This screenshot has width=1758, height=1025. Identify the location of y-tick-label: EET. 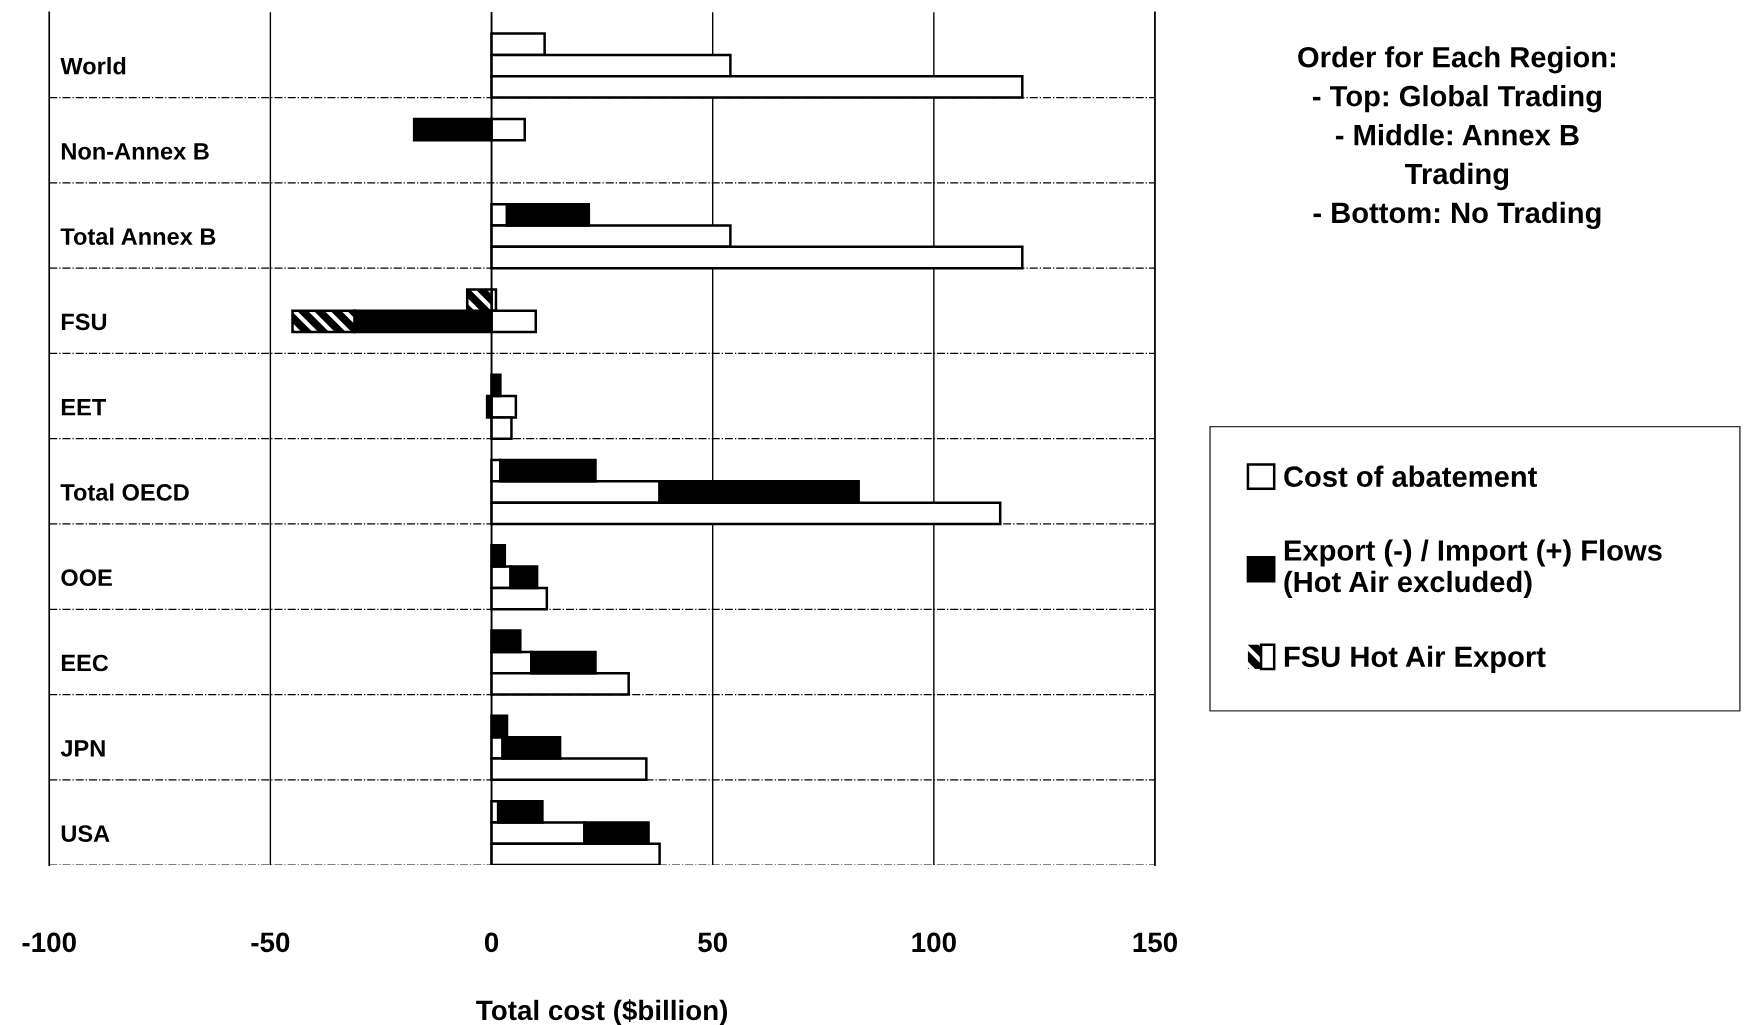
(83, 407).